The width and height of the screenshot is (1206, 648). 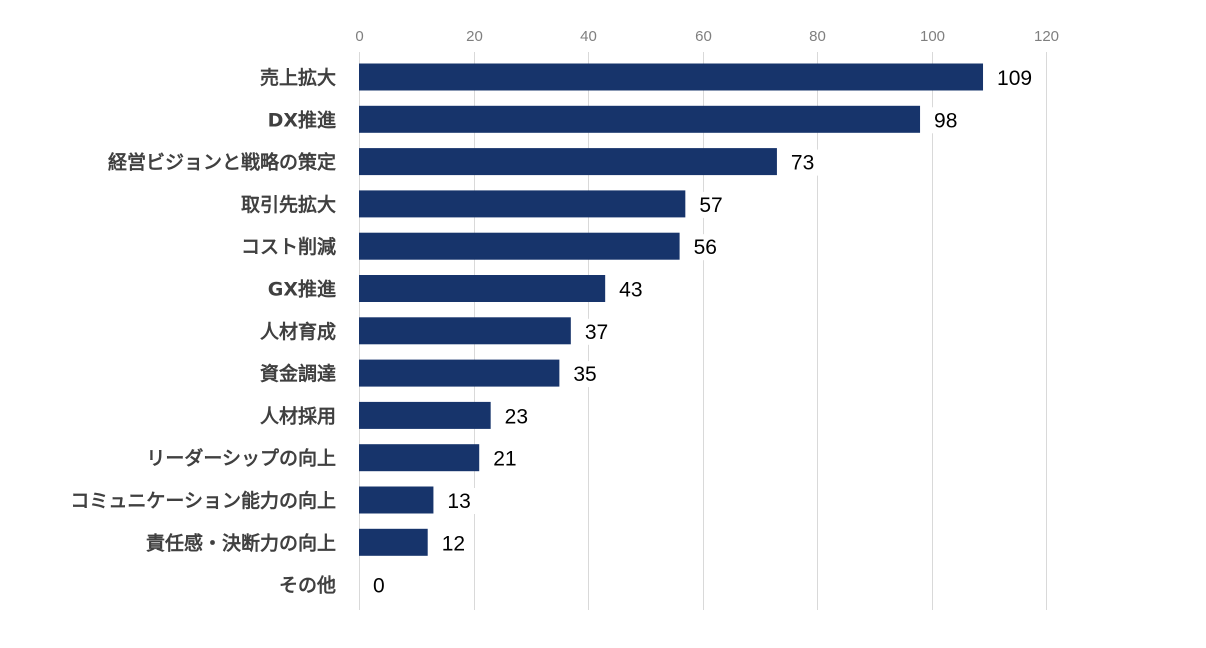 I want to click on category-label: コスト削減, so click(x=288, y=246).